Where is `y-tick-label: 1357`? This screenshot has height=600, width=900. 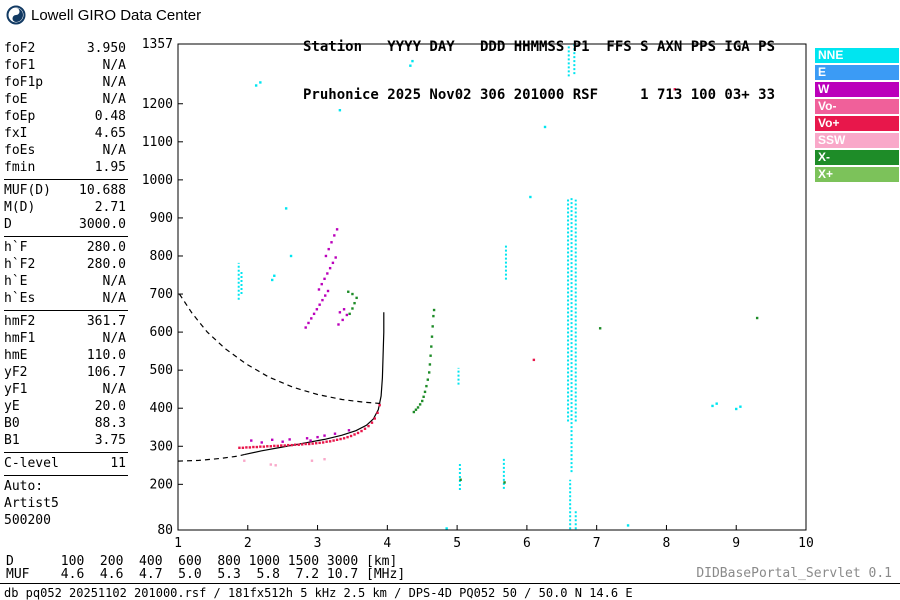 y-tick-label: 1357 is located at coordinates (157, 44).